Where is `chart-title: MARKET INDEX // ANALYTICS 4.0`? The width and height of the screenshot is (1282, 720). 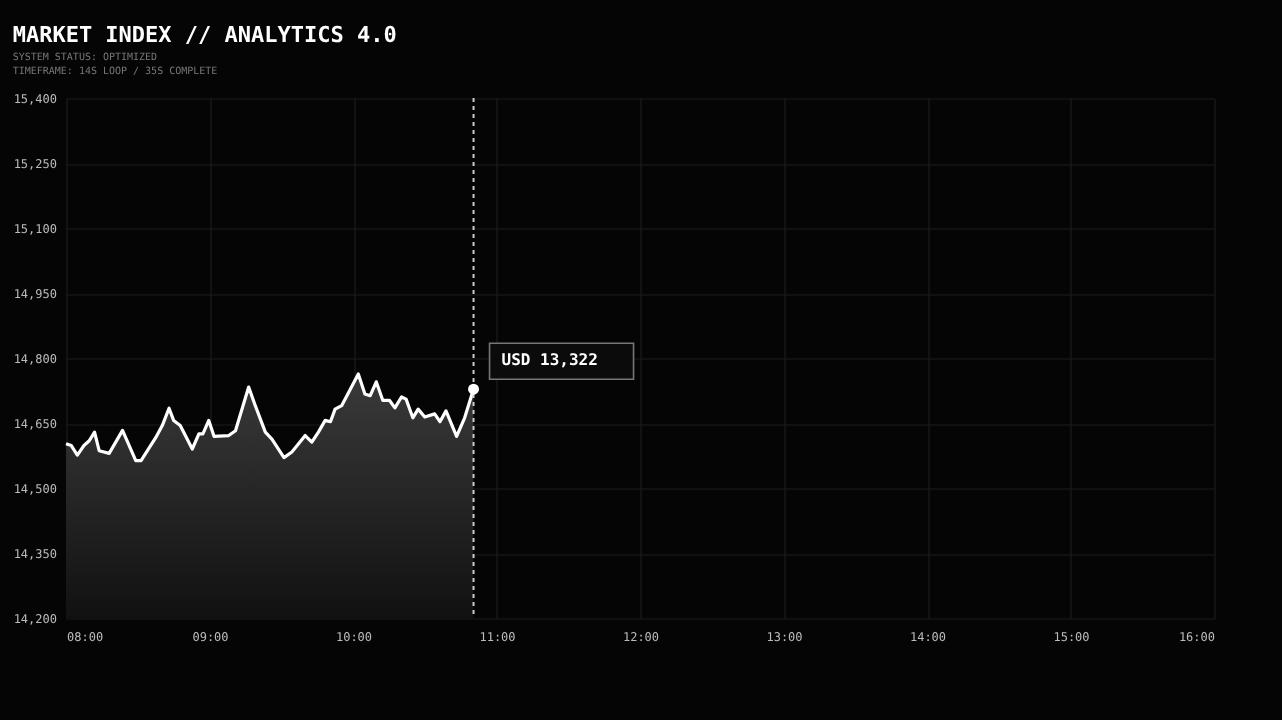 chart-title: MARKET INDEX // ANALYTICS 4.0 is located at coordinates (204, 35).